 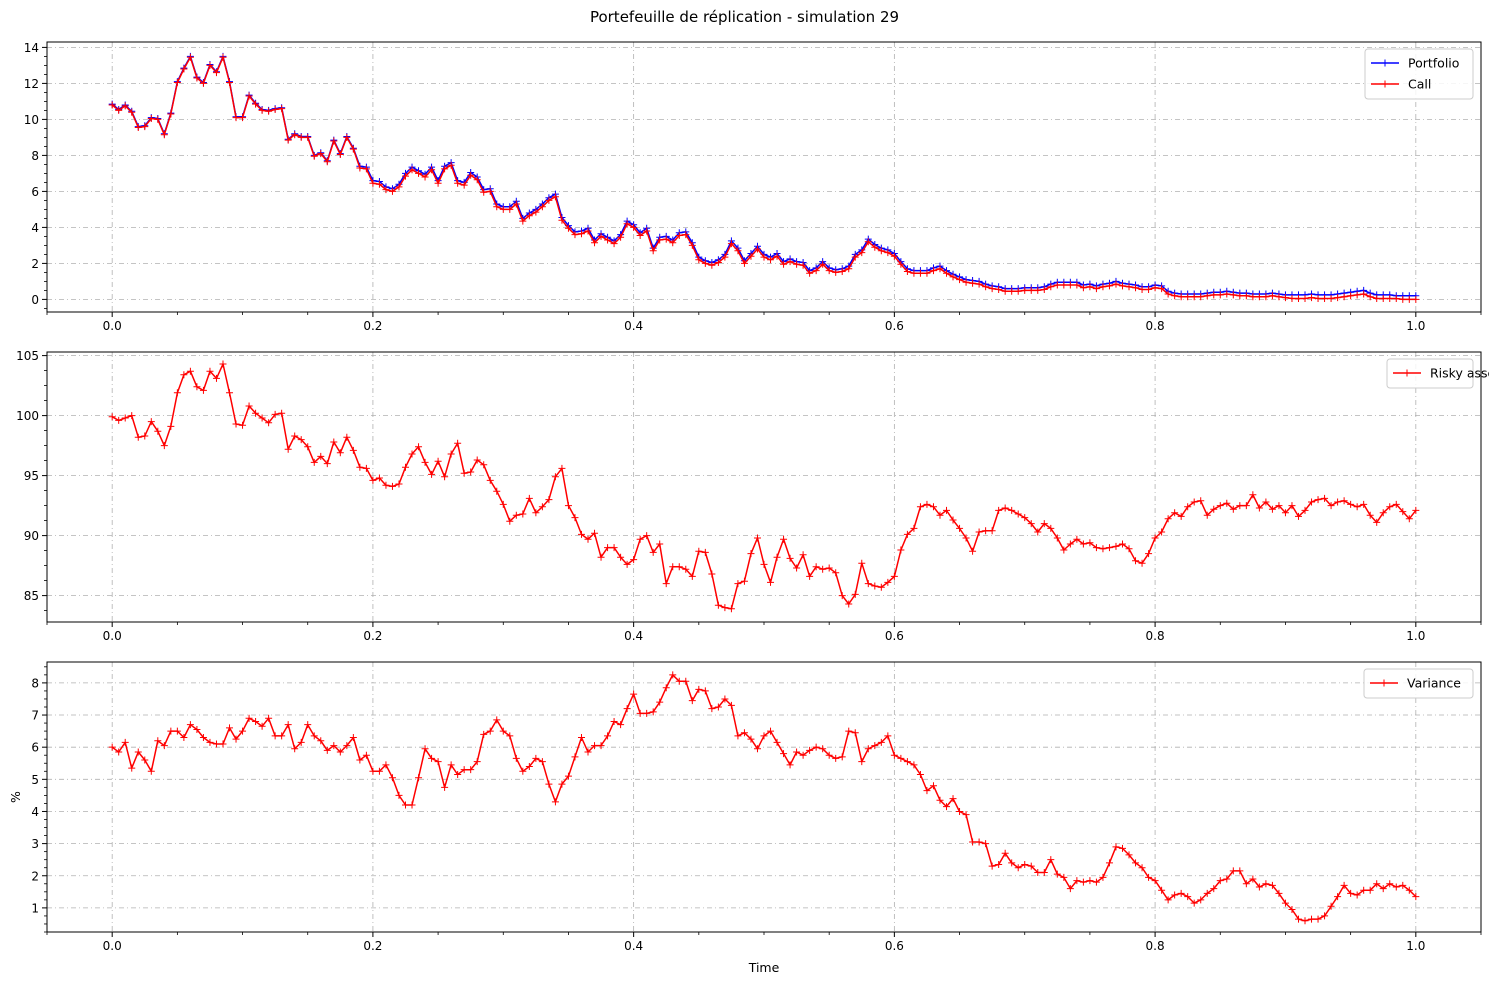 What do you see at coordinates (894, 326) in the screenshot?
I see `x-tick-label: 0.6` at bounding box center [894, 326].